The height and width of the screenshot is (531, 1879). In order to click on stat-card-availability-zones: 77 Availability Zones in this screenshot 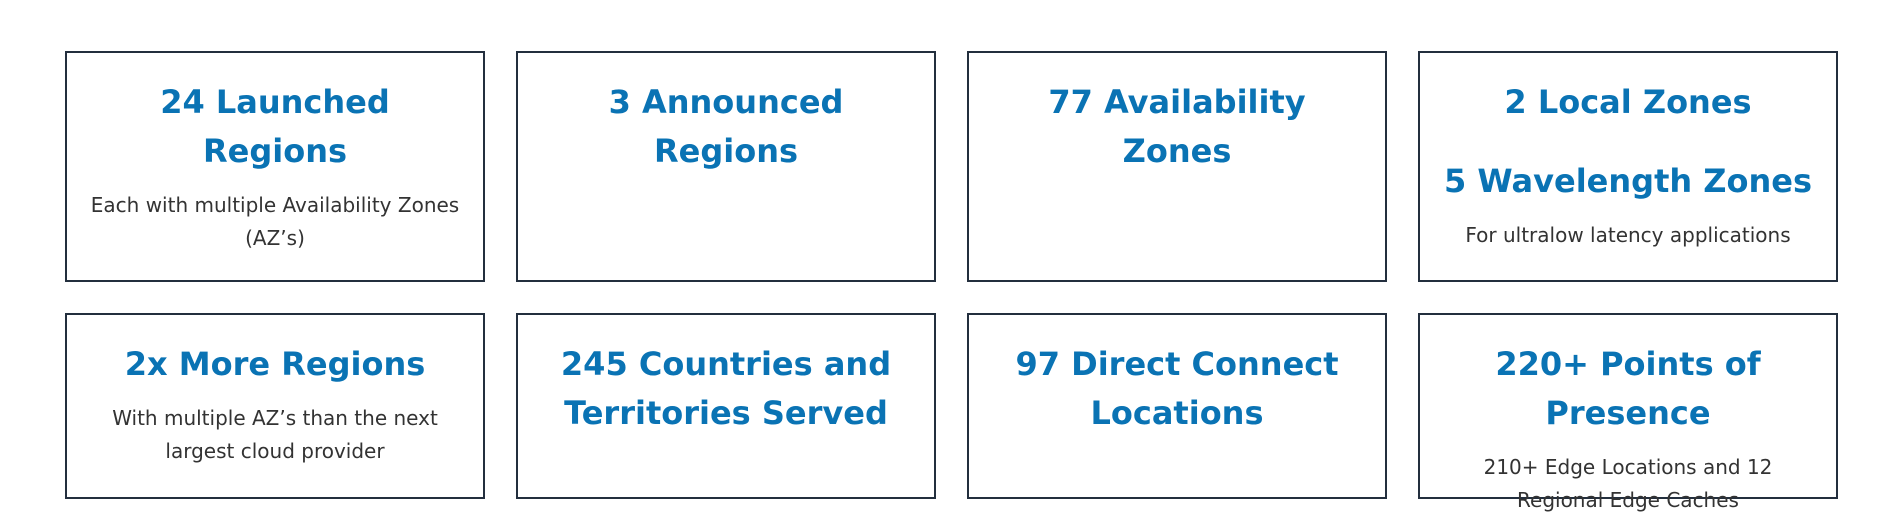, I will do `click(1177, 166)`.